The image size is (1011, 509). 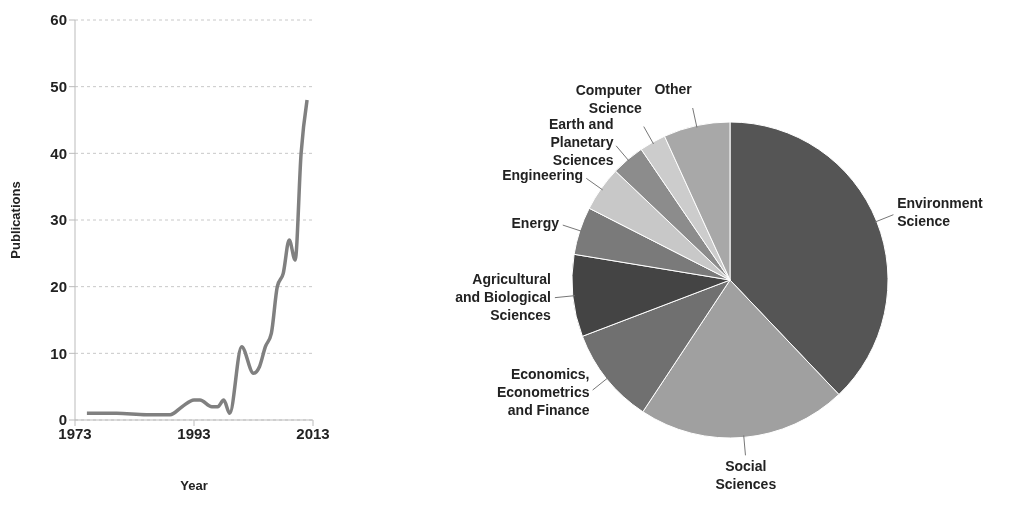 What do you see at coordinates (194, 485) in the screenshot?
I see `x-axis-title: Year` at bounding box center [194, 485].